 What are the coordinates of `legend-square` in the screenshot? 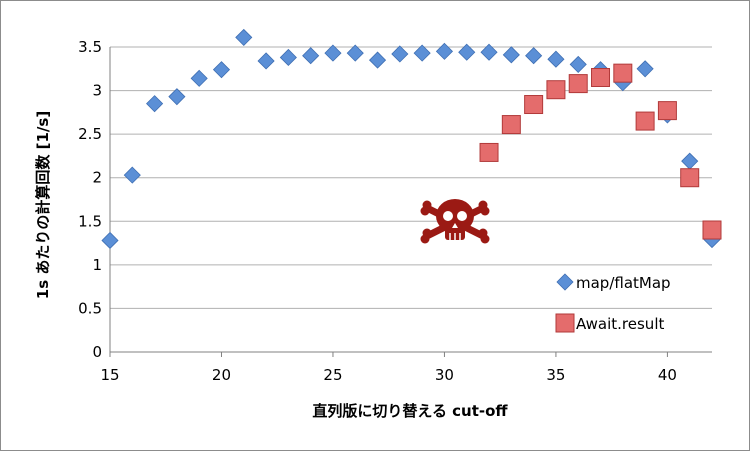 It's located at (565, 323).